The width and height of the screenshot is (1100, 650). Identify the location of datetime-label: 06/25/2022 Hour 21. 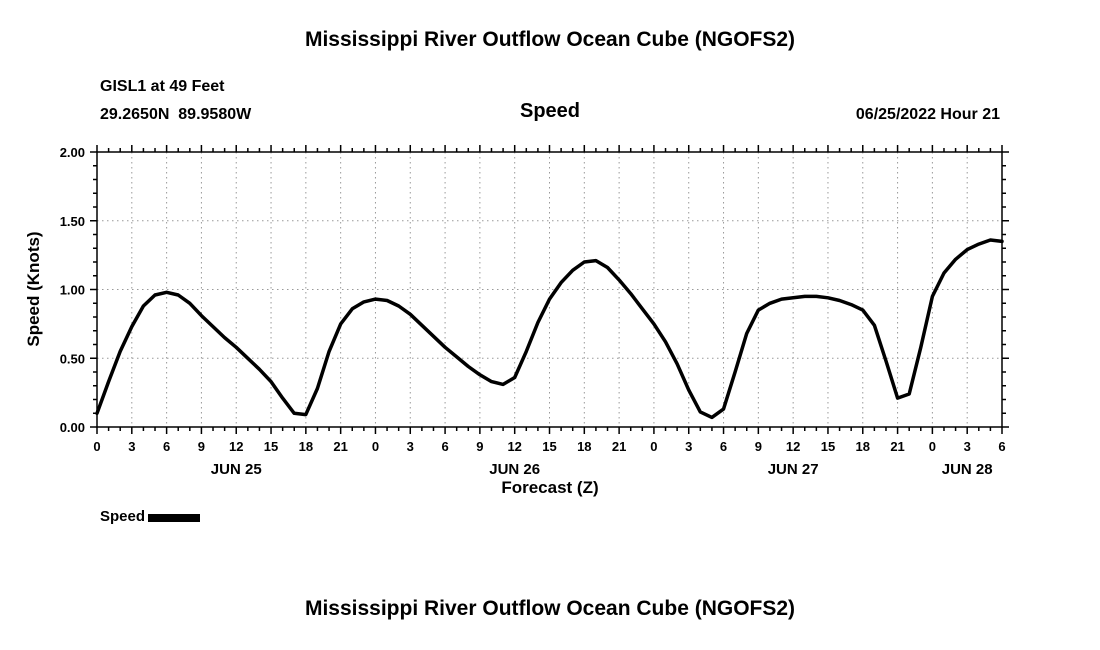
(927, 114).